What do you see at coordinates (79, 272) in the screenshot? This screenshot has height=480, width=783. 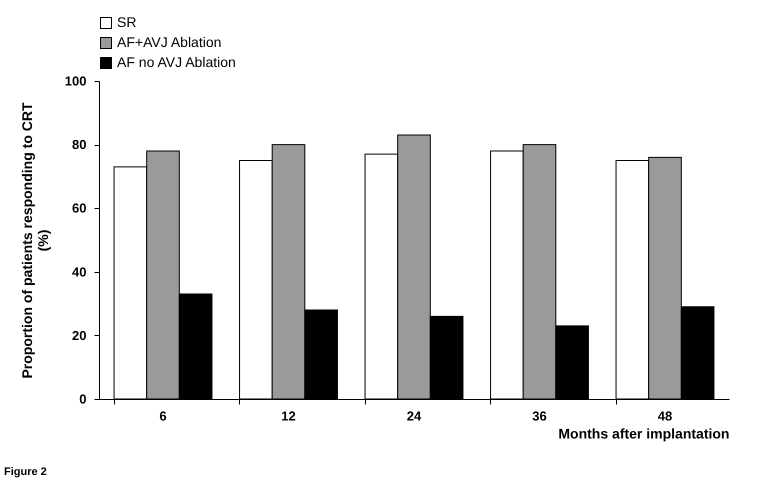 I see `y-tick-label: 40` at bounding box center [79, 272].